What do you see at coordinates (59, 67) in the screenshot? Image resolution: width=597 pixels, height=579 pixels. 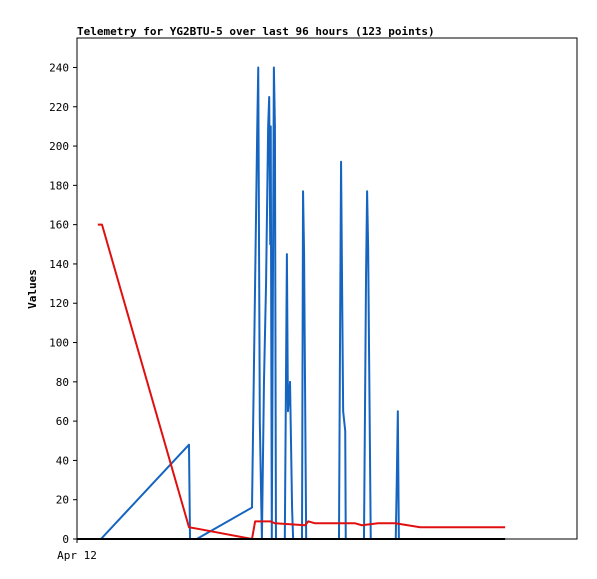 I see `y-tick-label: 240` at bounding box center [59, 67].